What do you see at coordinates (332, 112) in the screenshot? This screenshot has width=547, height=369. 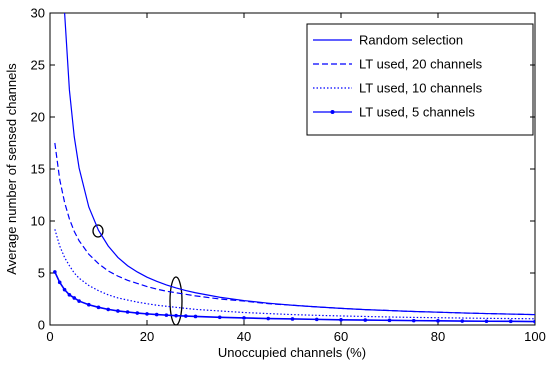 I see `legend-marker` at bounding box center [332, 112].